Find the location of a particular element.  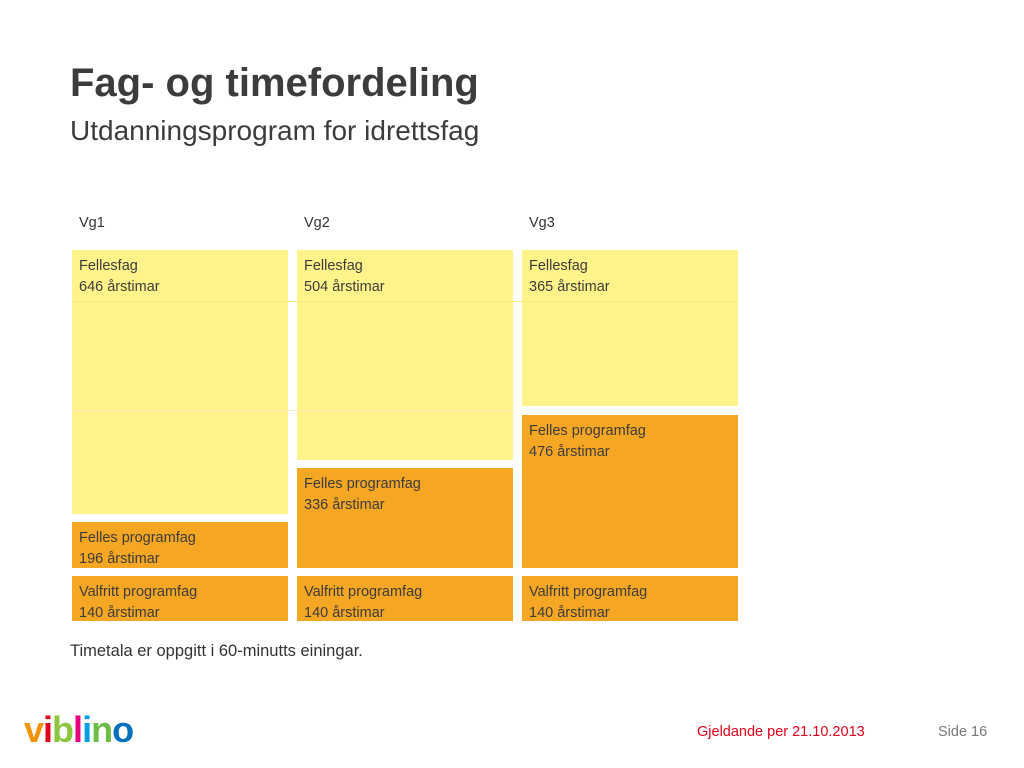

vg3-fellesfag-block: Fellesfag 365 årstimar is located at coordinates (630, 328).